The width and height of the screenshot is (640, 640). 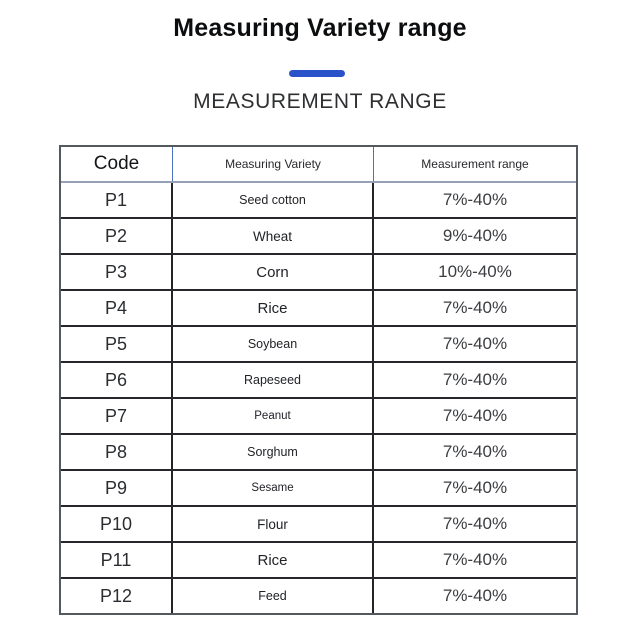 What do you see at coordinates (117, 344) in the screenshot?
I see `code-cell: P5` at bounding box center [117, 344].